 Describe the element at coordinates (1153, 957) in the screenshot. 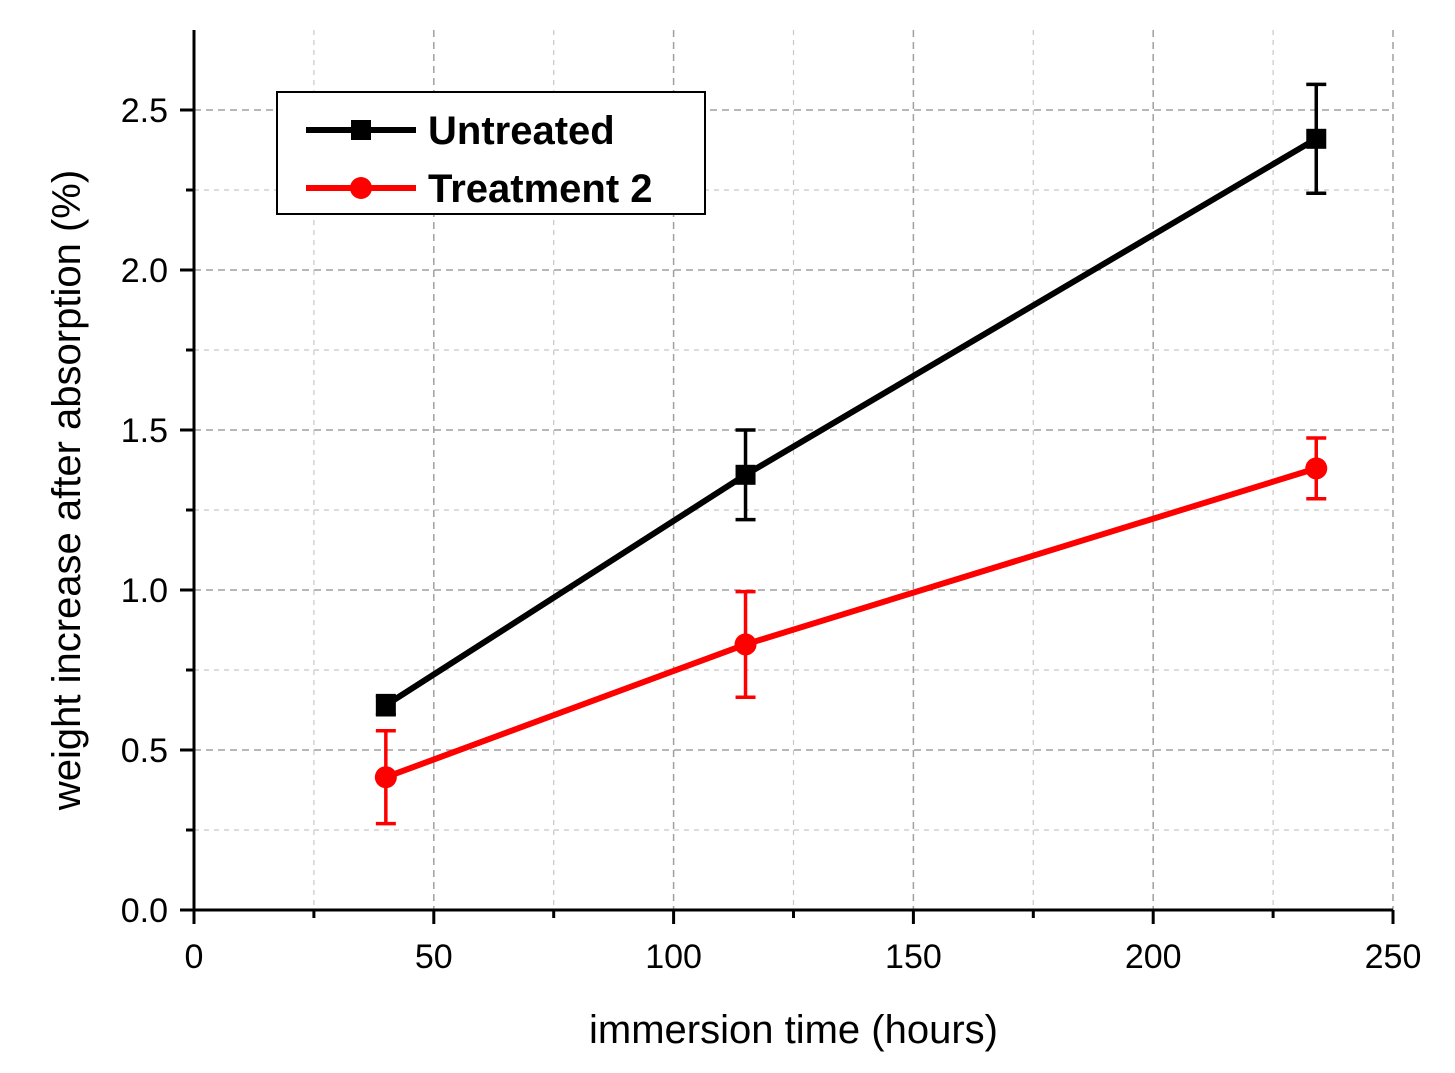

I see `x-tick-label: 200` at that location.